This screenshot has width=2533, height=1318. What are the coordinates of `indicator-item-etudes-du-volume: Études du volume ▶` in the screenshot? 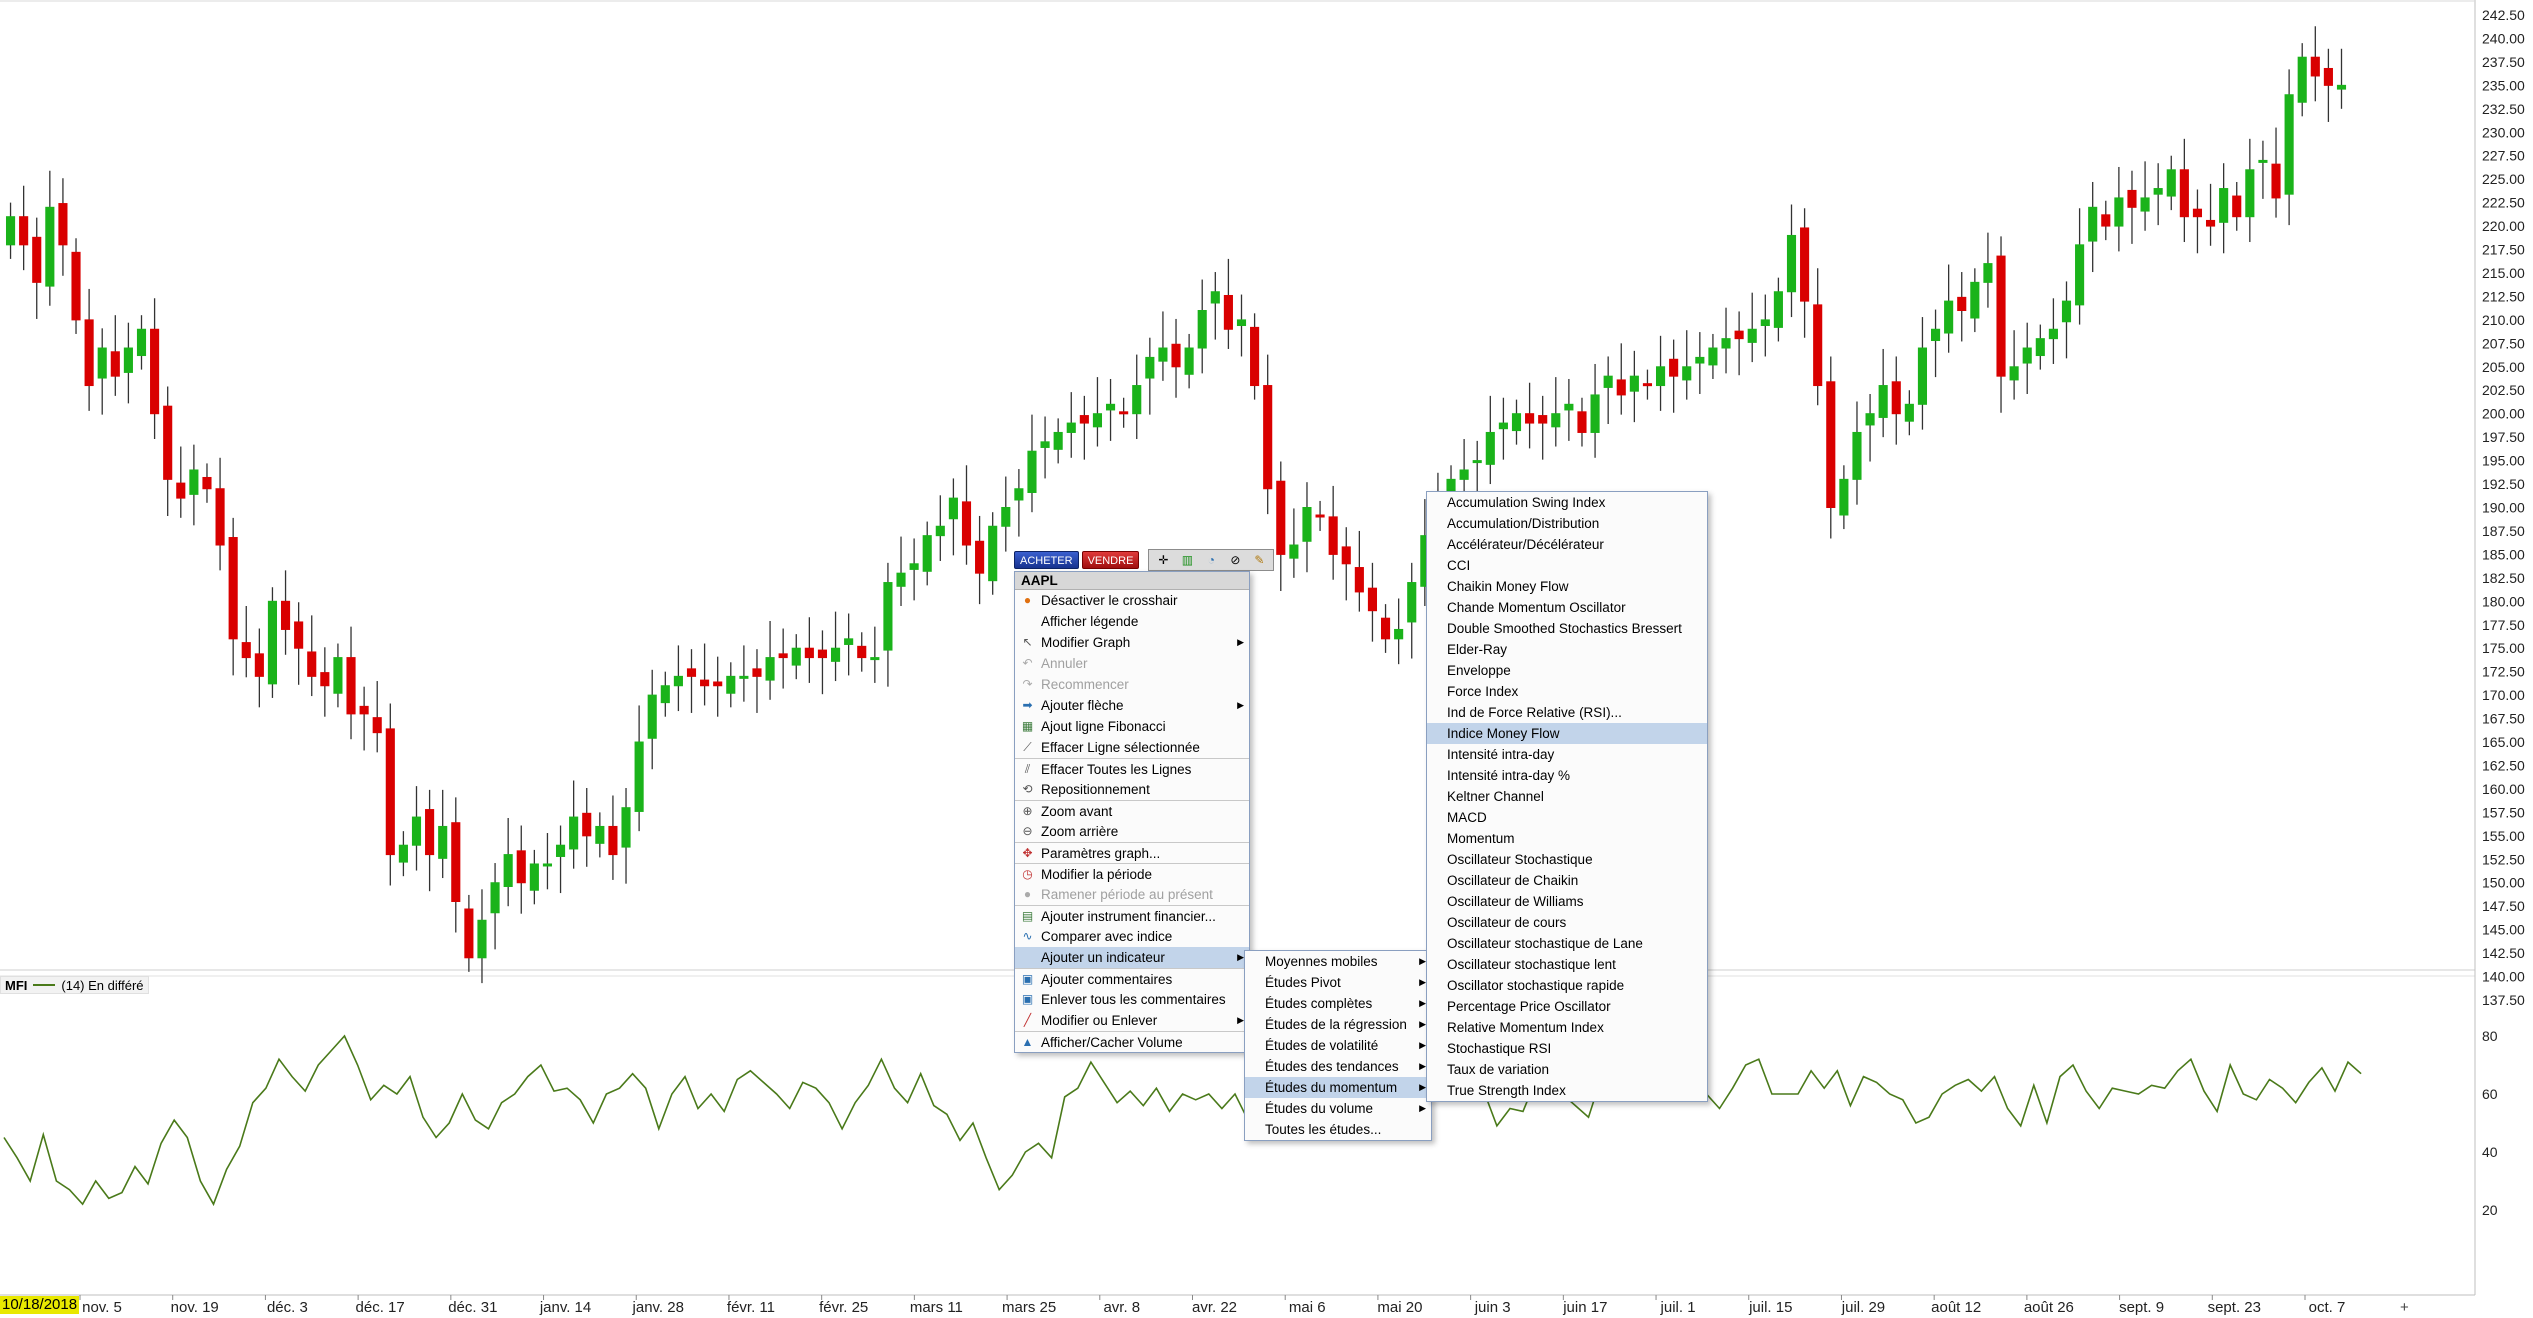 It's located at (1338, 1108).